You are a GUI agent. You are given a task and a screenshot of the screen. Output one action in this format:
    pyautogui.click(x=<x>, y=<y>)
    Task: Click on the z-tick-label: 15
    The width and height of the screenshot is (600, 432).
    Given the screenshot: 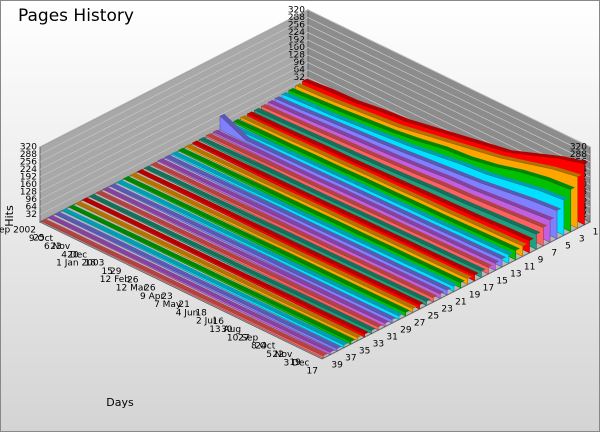 What is the action you would take?
    pyautogui.click(x=501, y=281)
    